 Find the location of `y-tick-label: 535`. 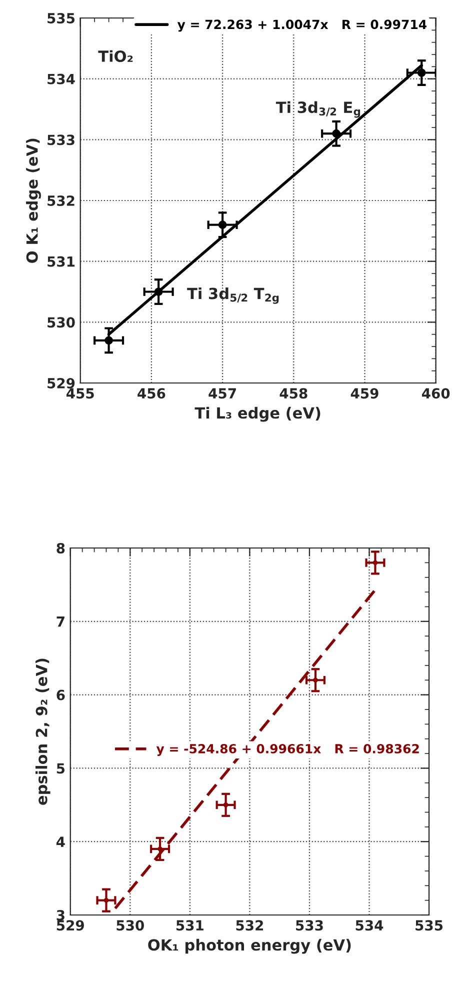

y-tick-label: 535 is located at coordinates (61, 18).